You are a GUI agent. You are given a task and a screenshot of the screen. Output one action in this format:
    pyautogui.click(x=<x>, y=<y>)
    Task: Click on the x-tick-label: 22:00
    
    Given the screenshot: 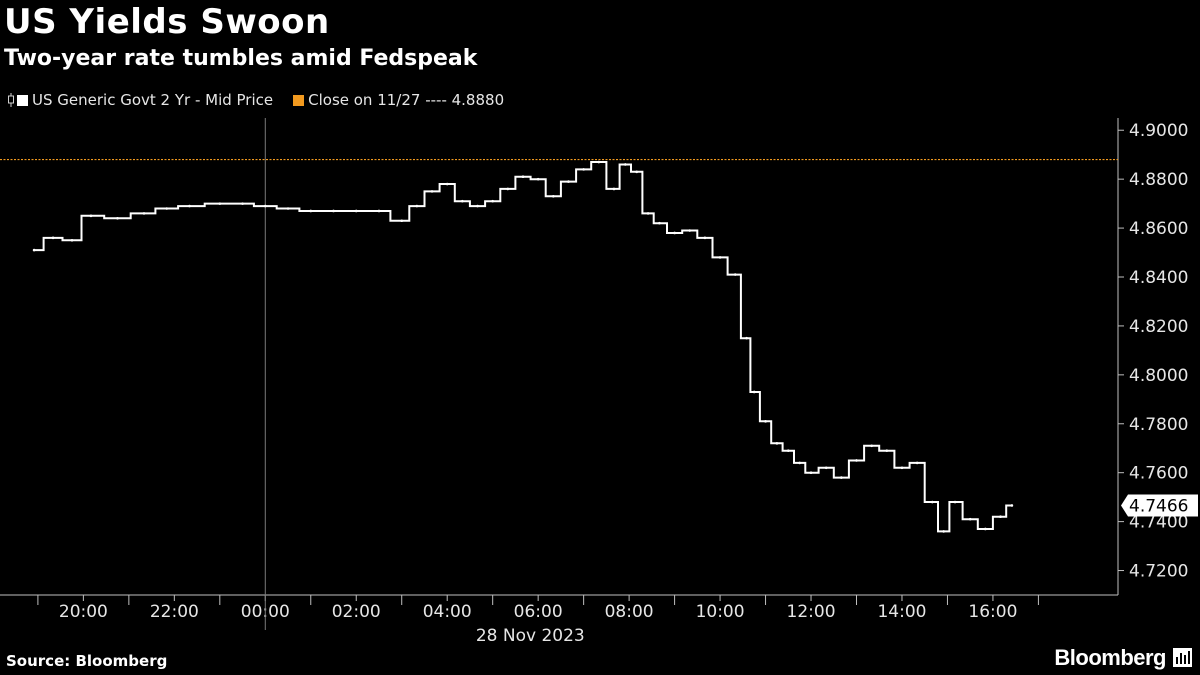 What is the action you would take?
    pyautogui.click(x=174, y=612)
    